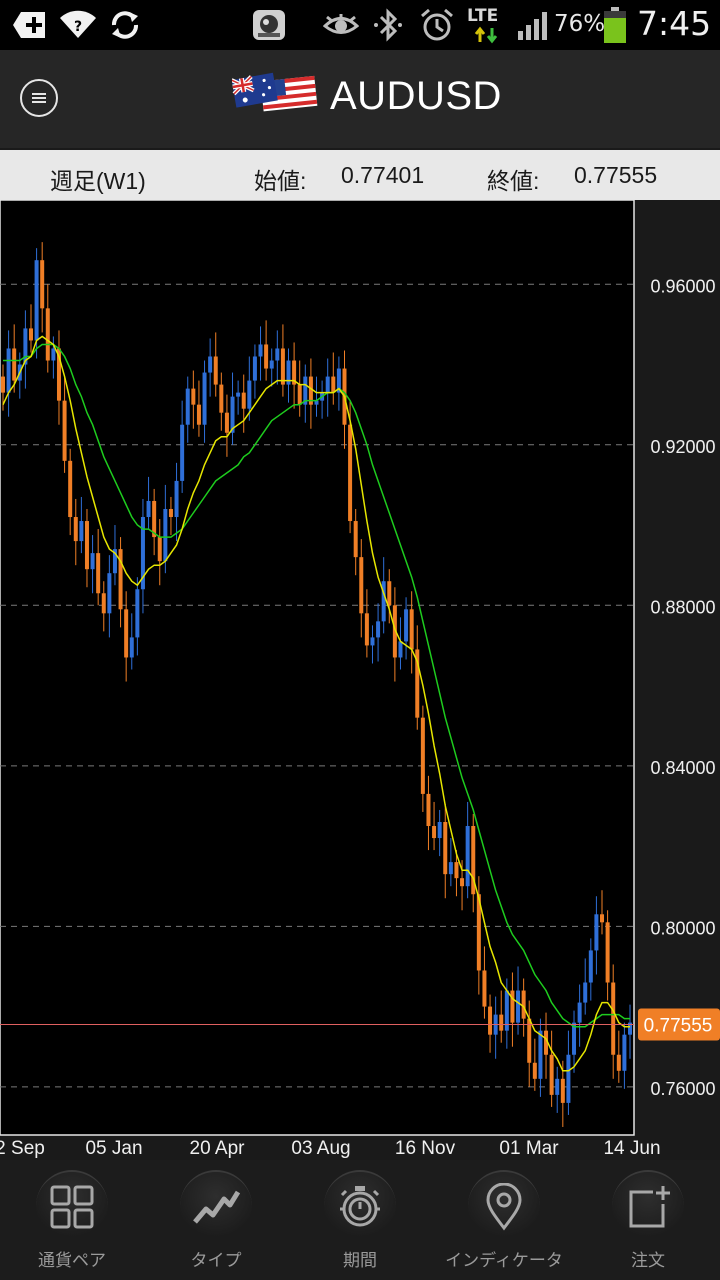 Image resolution: width=720 pixels, height=1280 pixels. Describe the element at coordinates (388, 25) in the screenshot. I see `bluetooth-icon` at that location.